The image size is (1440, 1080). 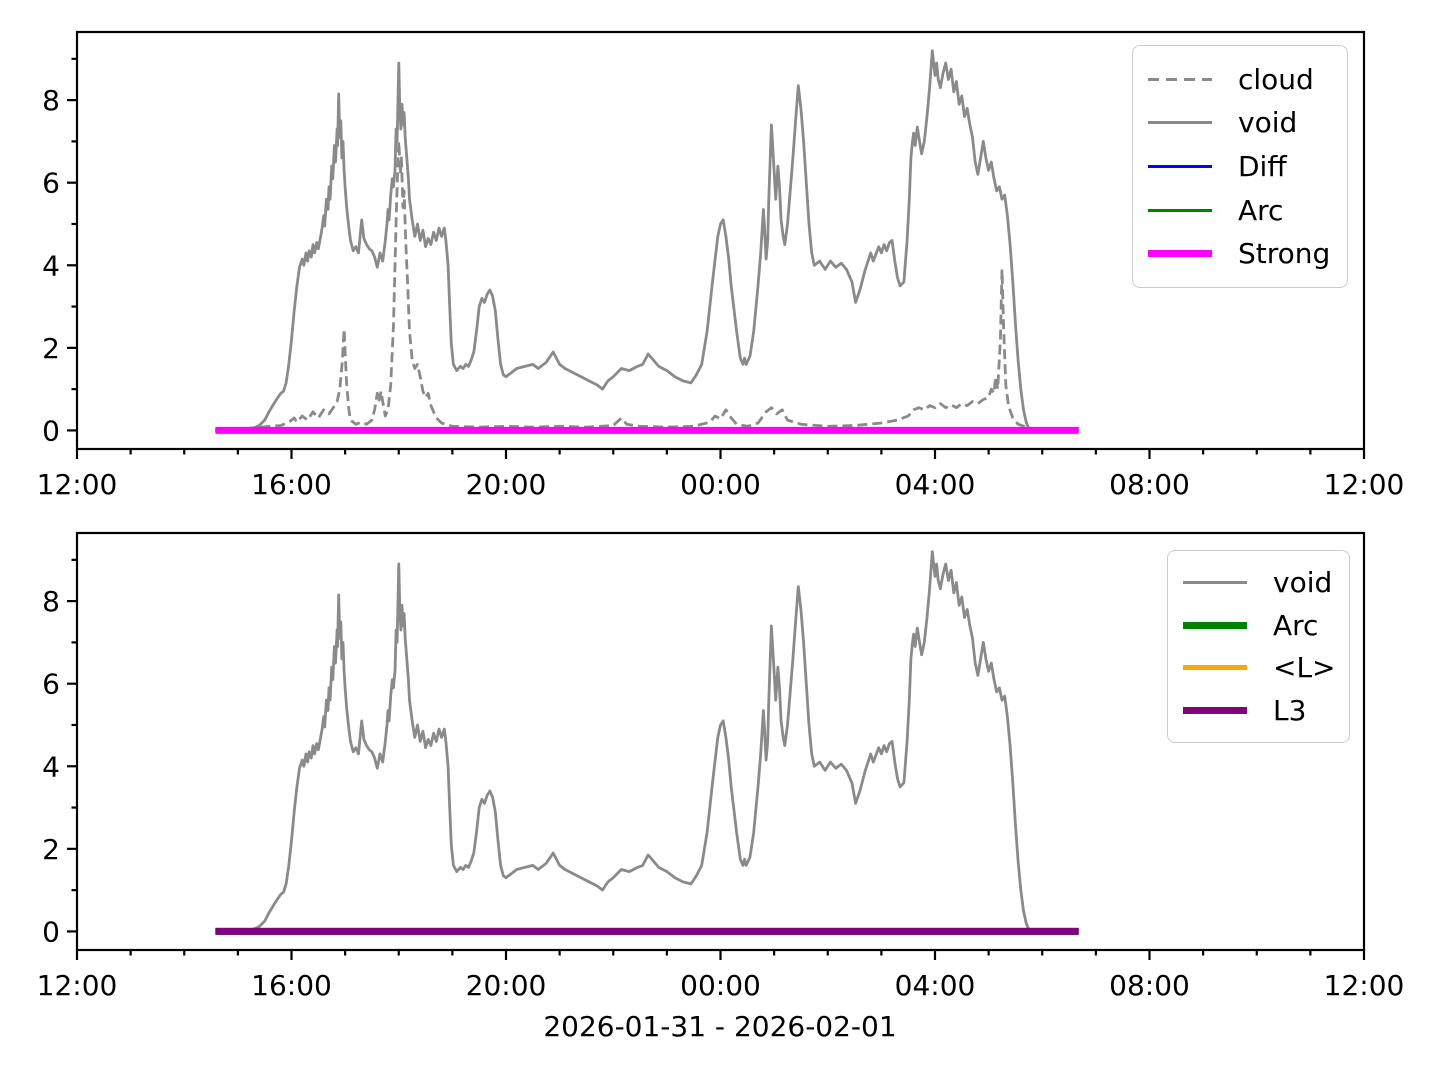 I want to click on legend-label: cloud, so click(x=1276, y=79).